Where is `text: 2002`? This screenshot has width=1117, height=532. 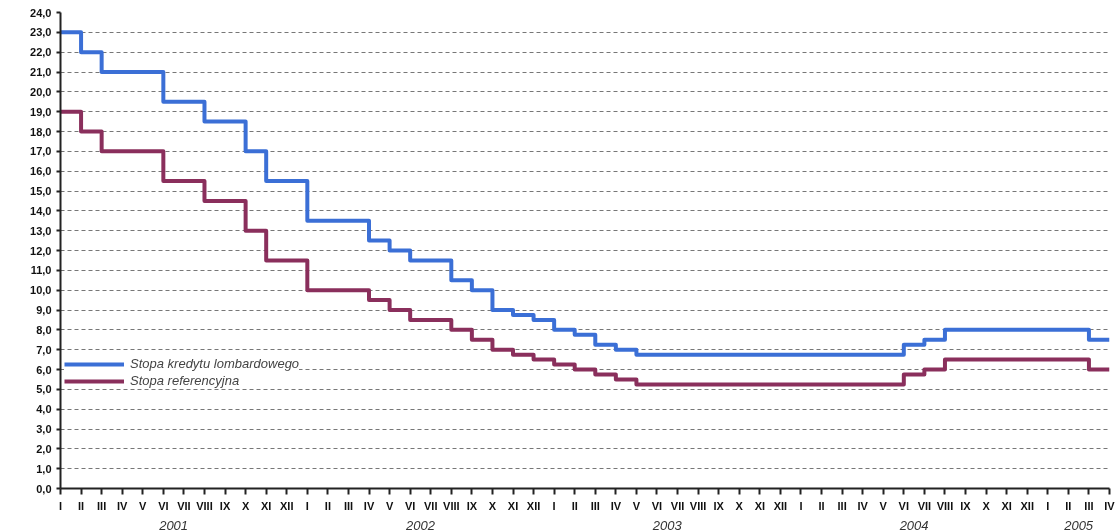
text: 2002 is located at coordinates (420, 524).